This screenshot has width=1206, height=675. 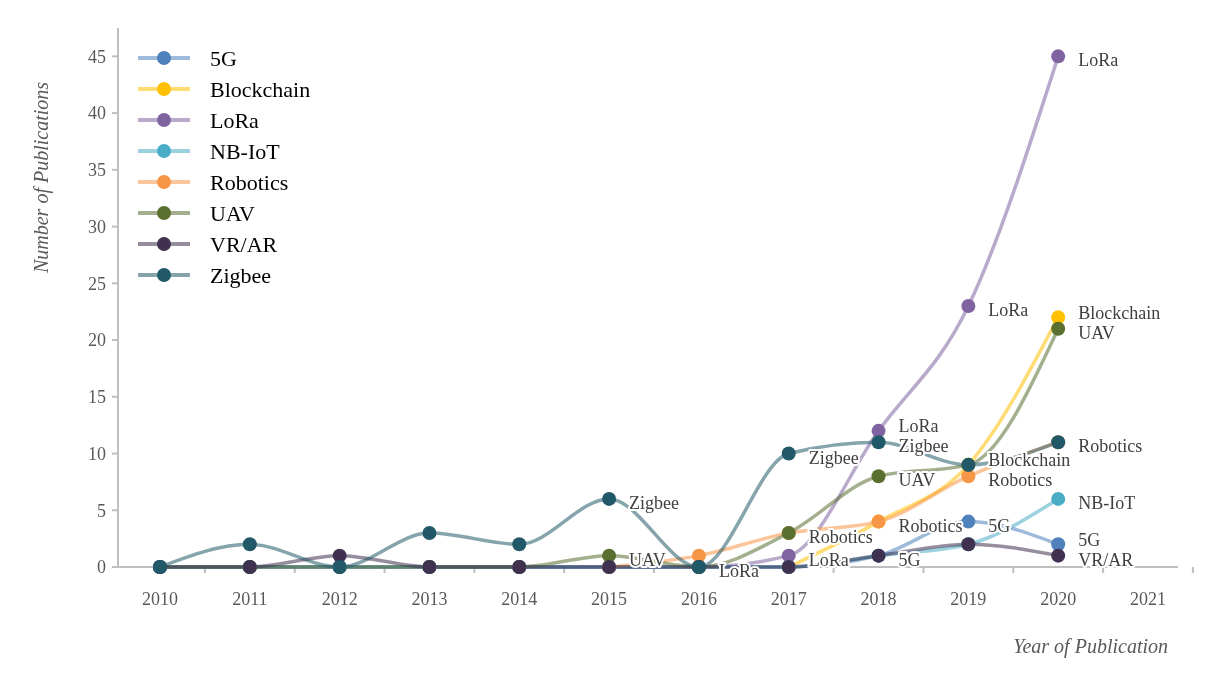 What do you see at coordinates (41, 178) in the screenshot?
I see `y-axis-title: Number of Publications` at bounding box center [41, 178].